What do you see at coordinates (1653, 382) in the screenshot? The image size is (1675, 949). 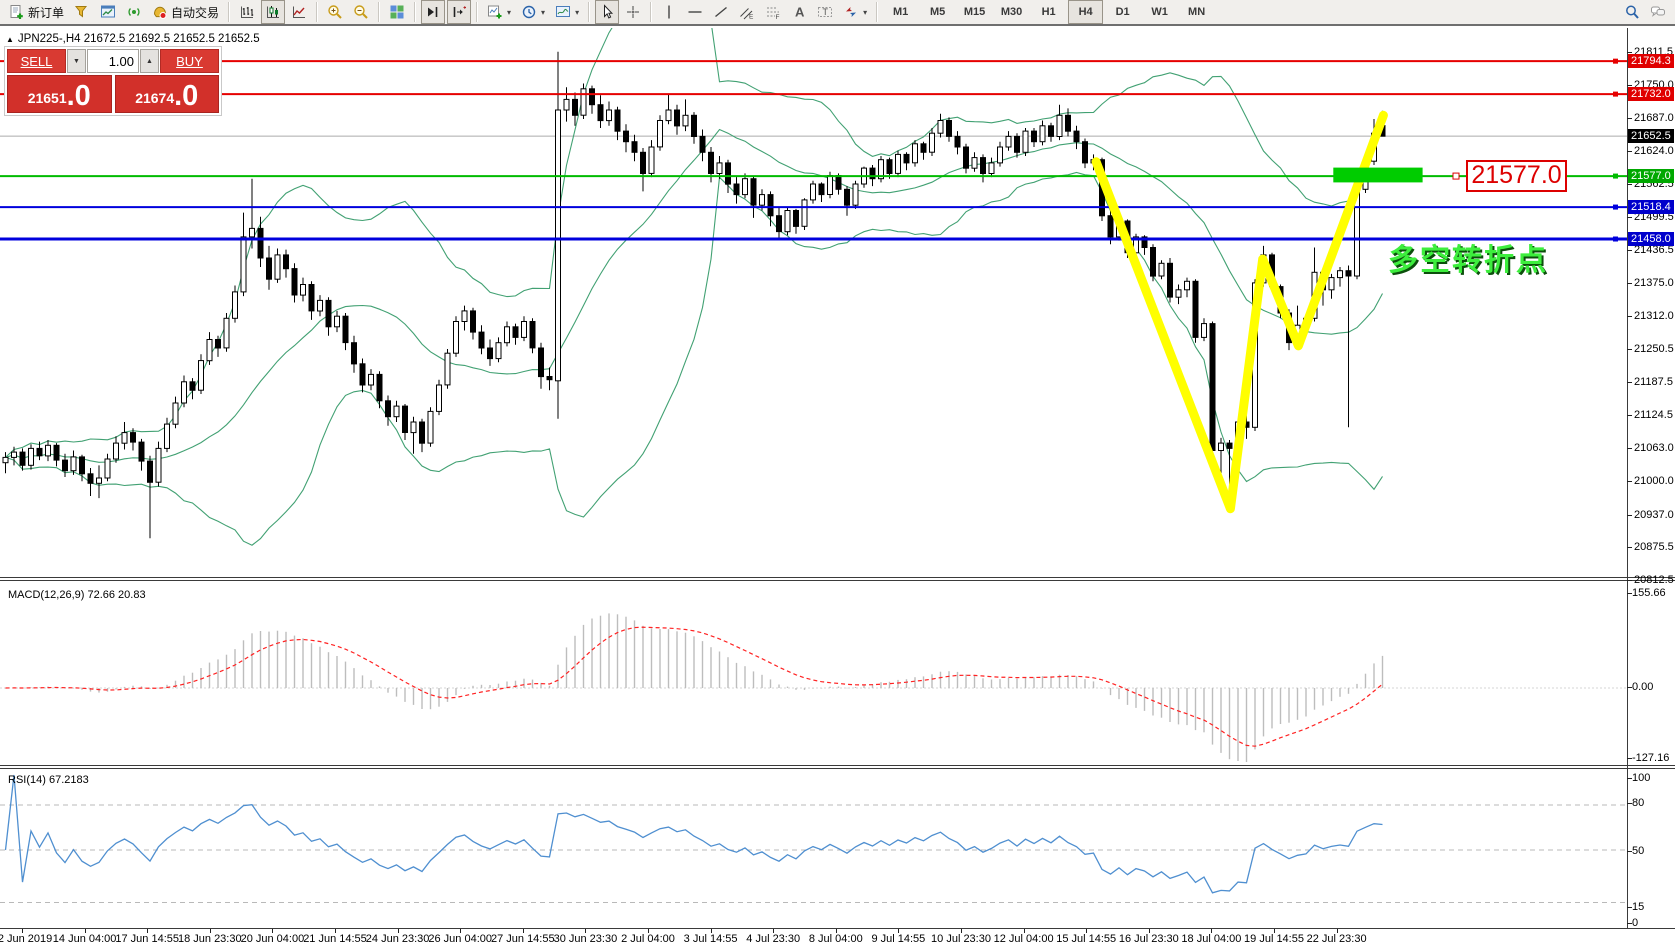 I see `price-tick-label: 21187.5` at bounding box center [1653, 382].